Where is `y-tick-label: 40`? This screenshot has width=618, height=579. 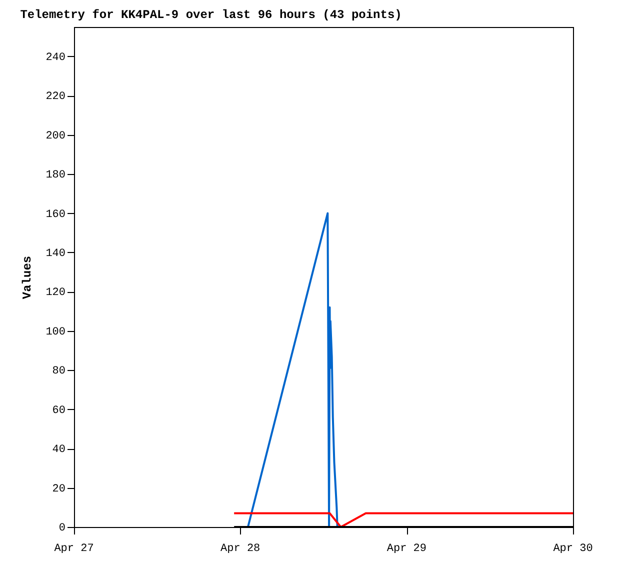
y-tick-label: 40 is located at coordinates (59, 450).